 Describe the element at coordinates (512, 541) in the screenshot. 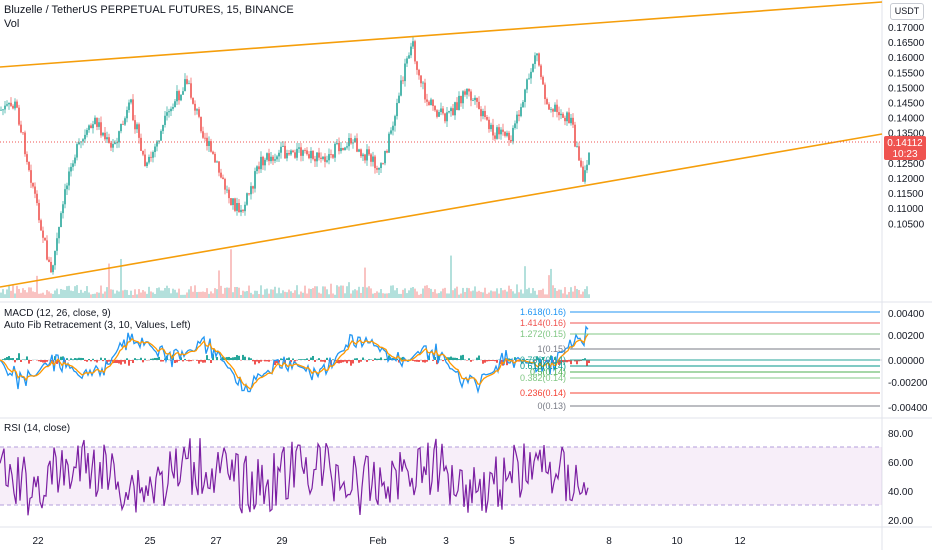

I see `time-tick-label: 5` at that location.